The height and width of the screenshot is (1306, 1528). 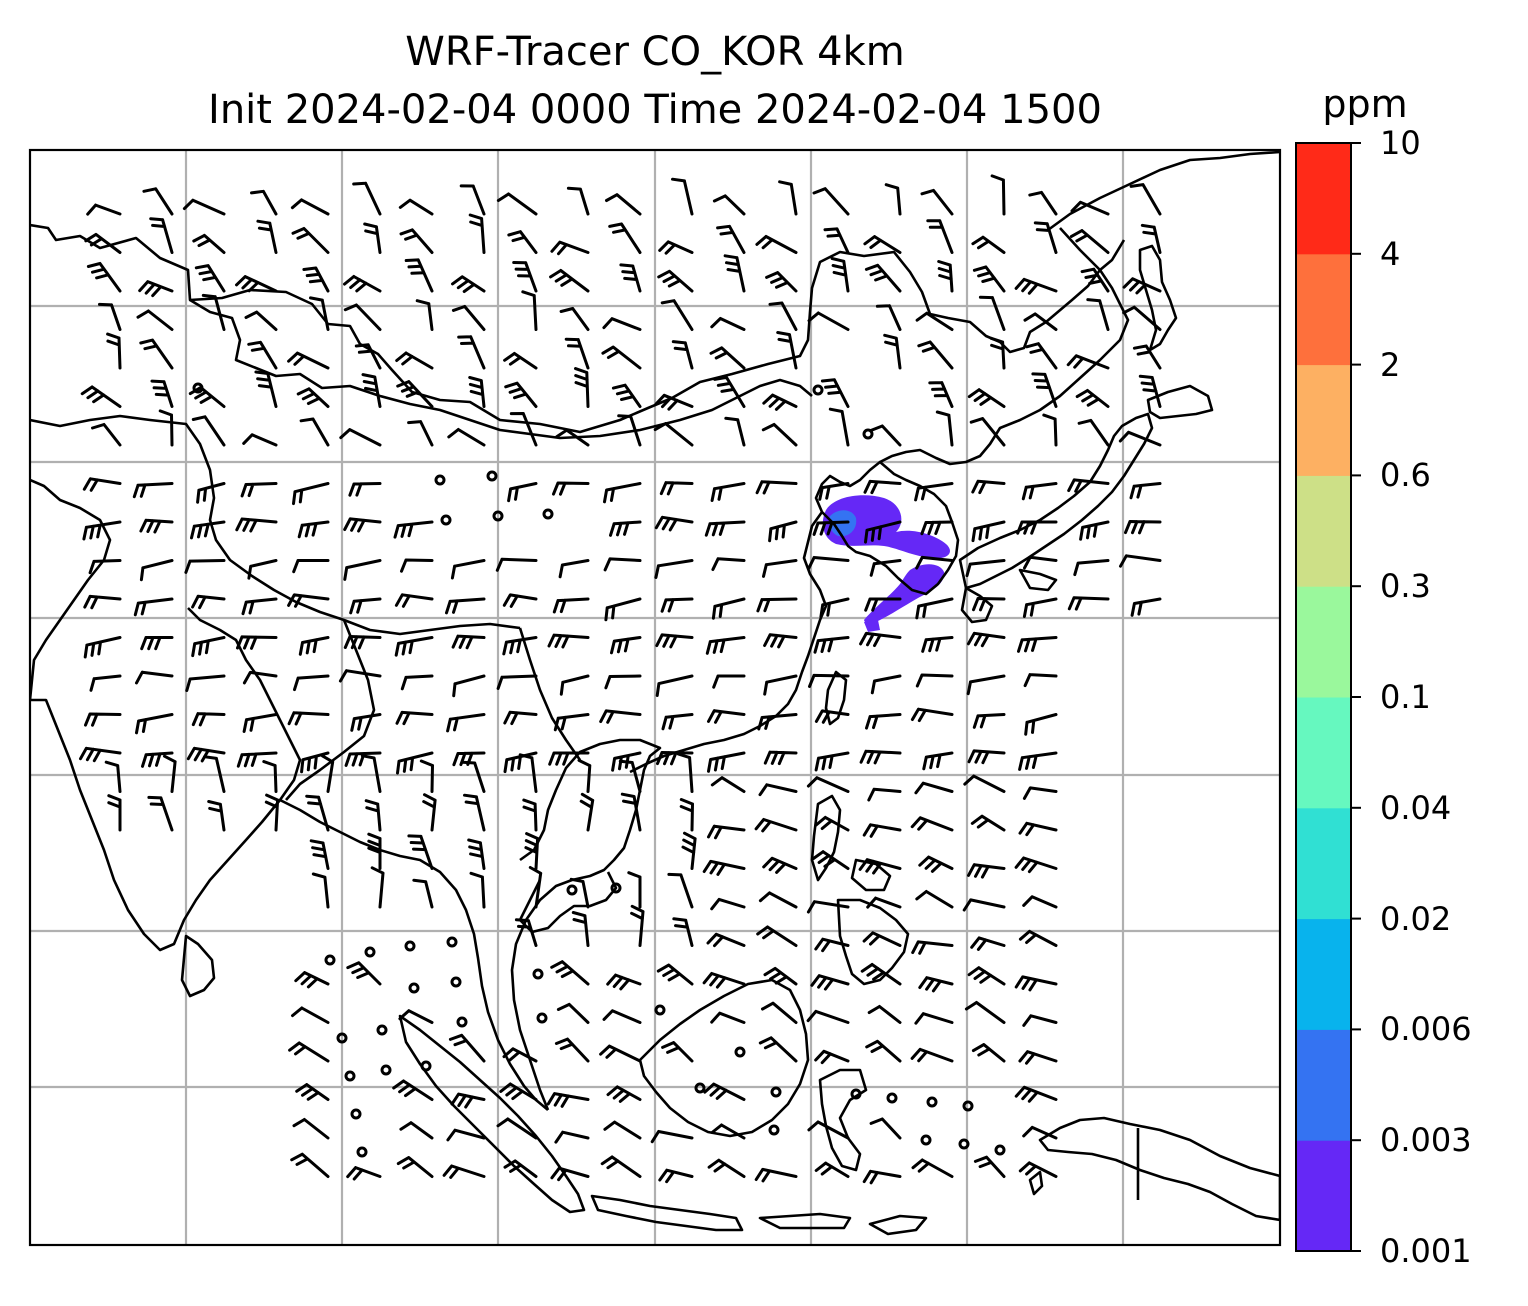 What do you see at coordinates (330, 710) in the screenshot?
I see `border-myanmar` at bounding box center [330, 710].